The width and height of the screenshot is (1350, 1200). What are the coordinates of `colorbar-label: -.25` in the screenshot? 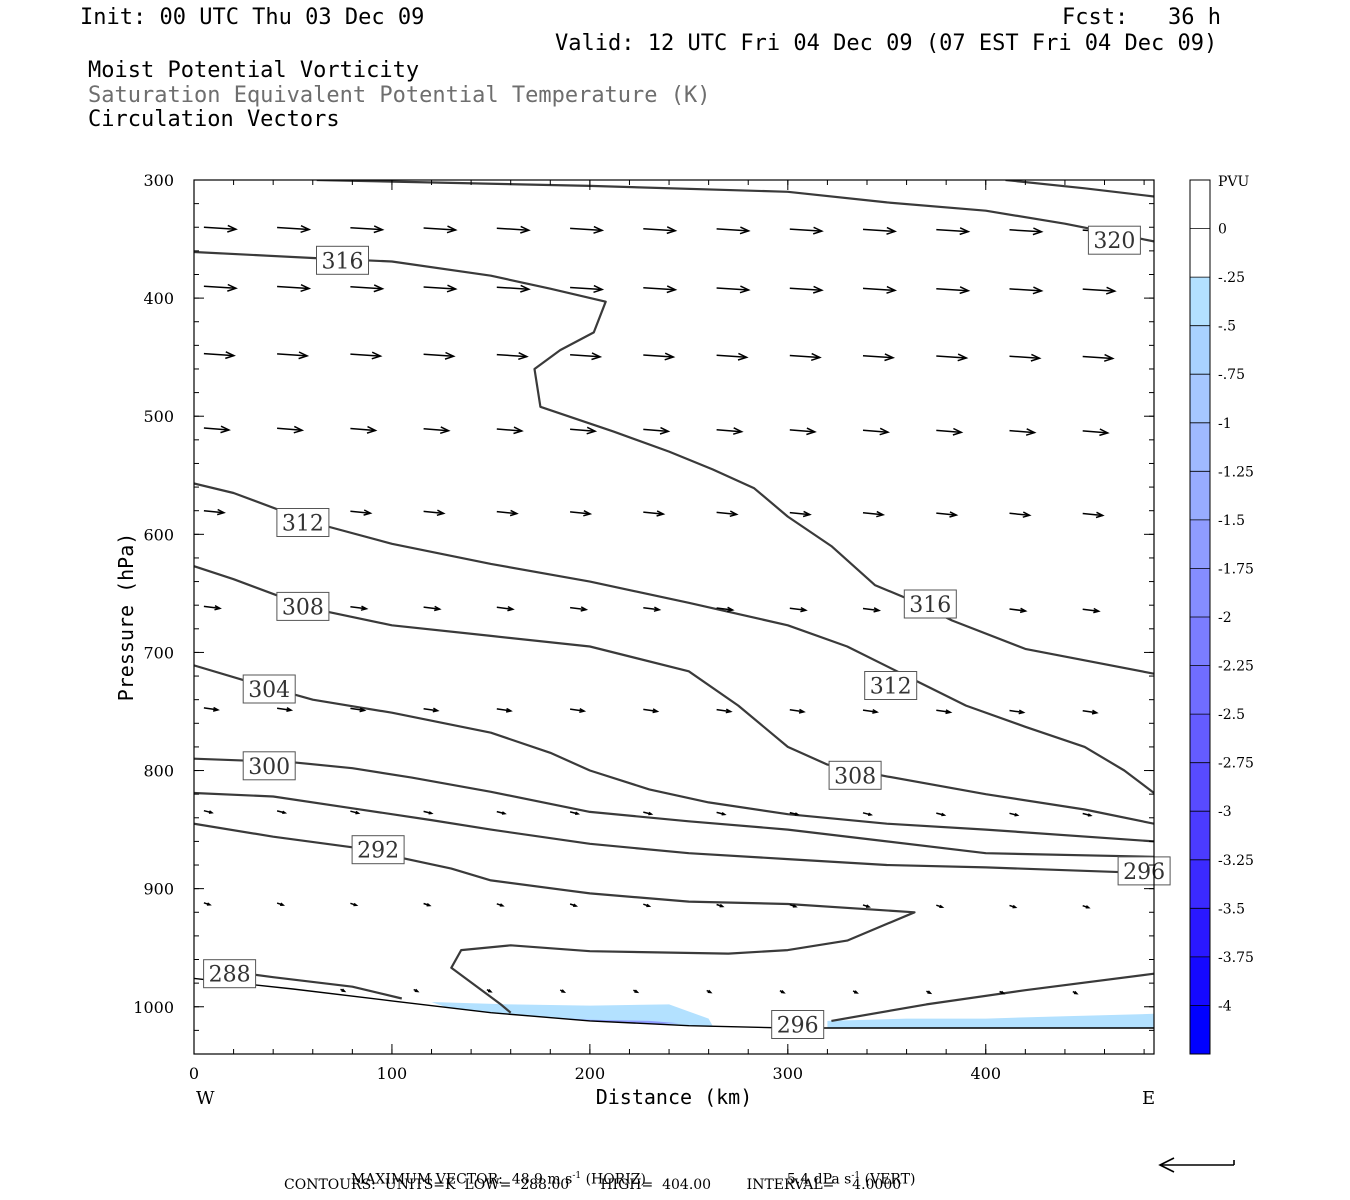 It's located at (1231, 278).